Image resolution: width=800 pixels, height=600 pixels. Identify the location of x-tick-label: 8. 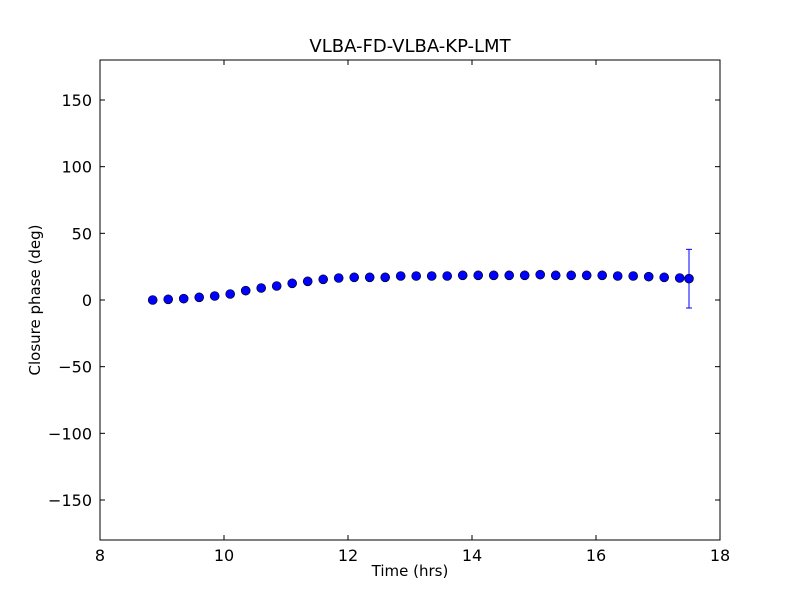
(100, 555).